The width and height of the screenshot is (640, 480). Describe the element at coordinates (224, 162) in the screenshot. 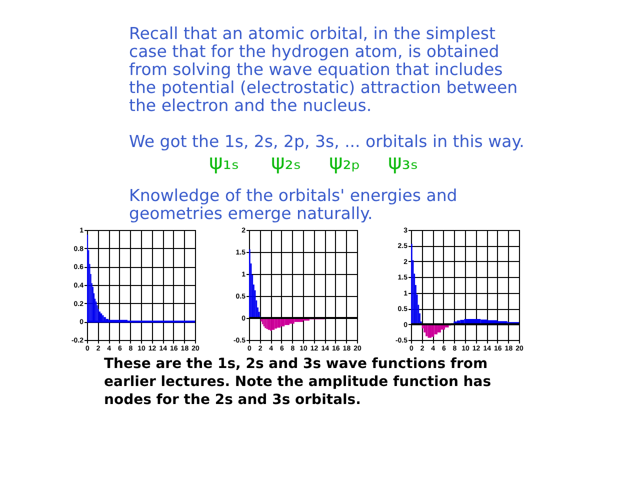

I see `text: ψ₁ₛ` at that location.